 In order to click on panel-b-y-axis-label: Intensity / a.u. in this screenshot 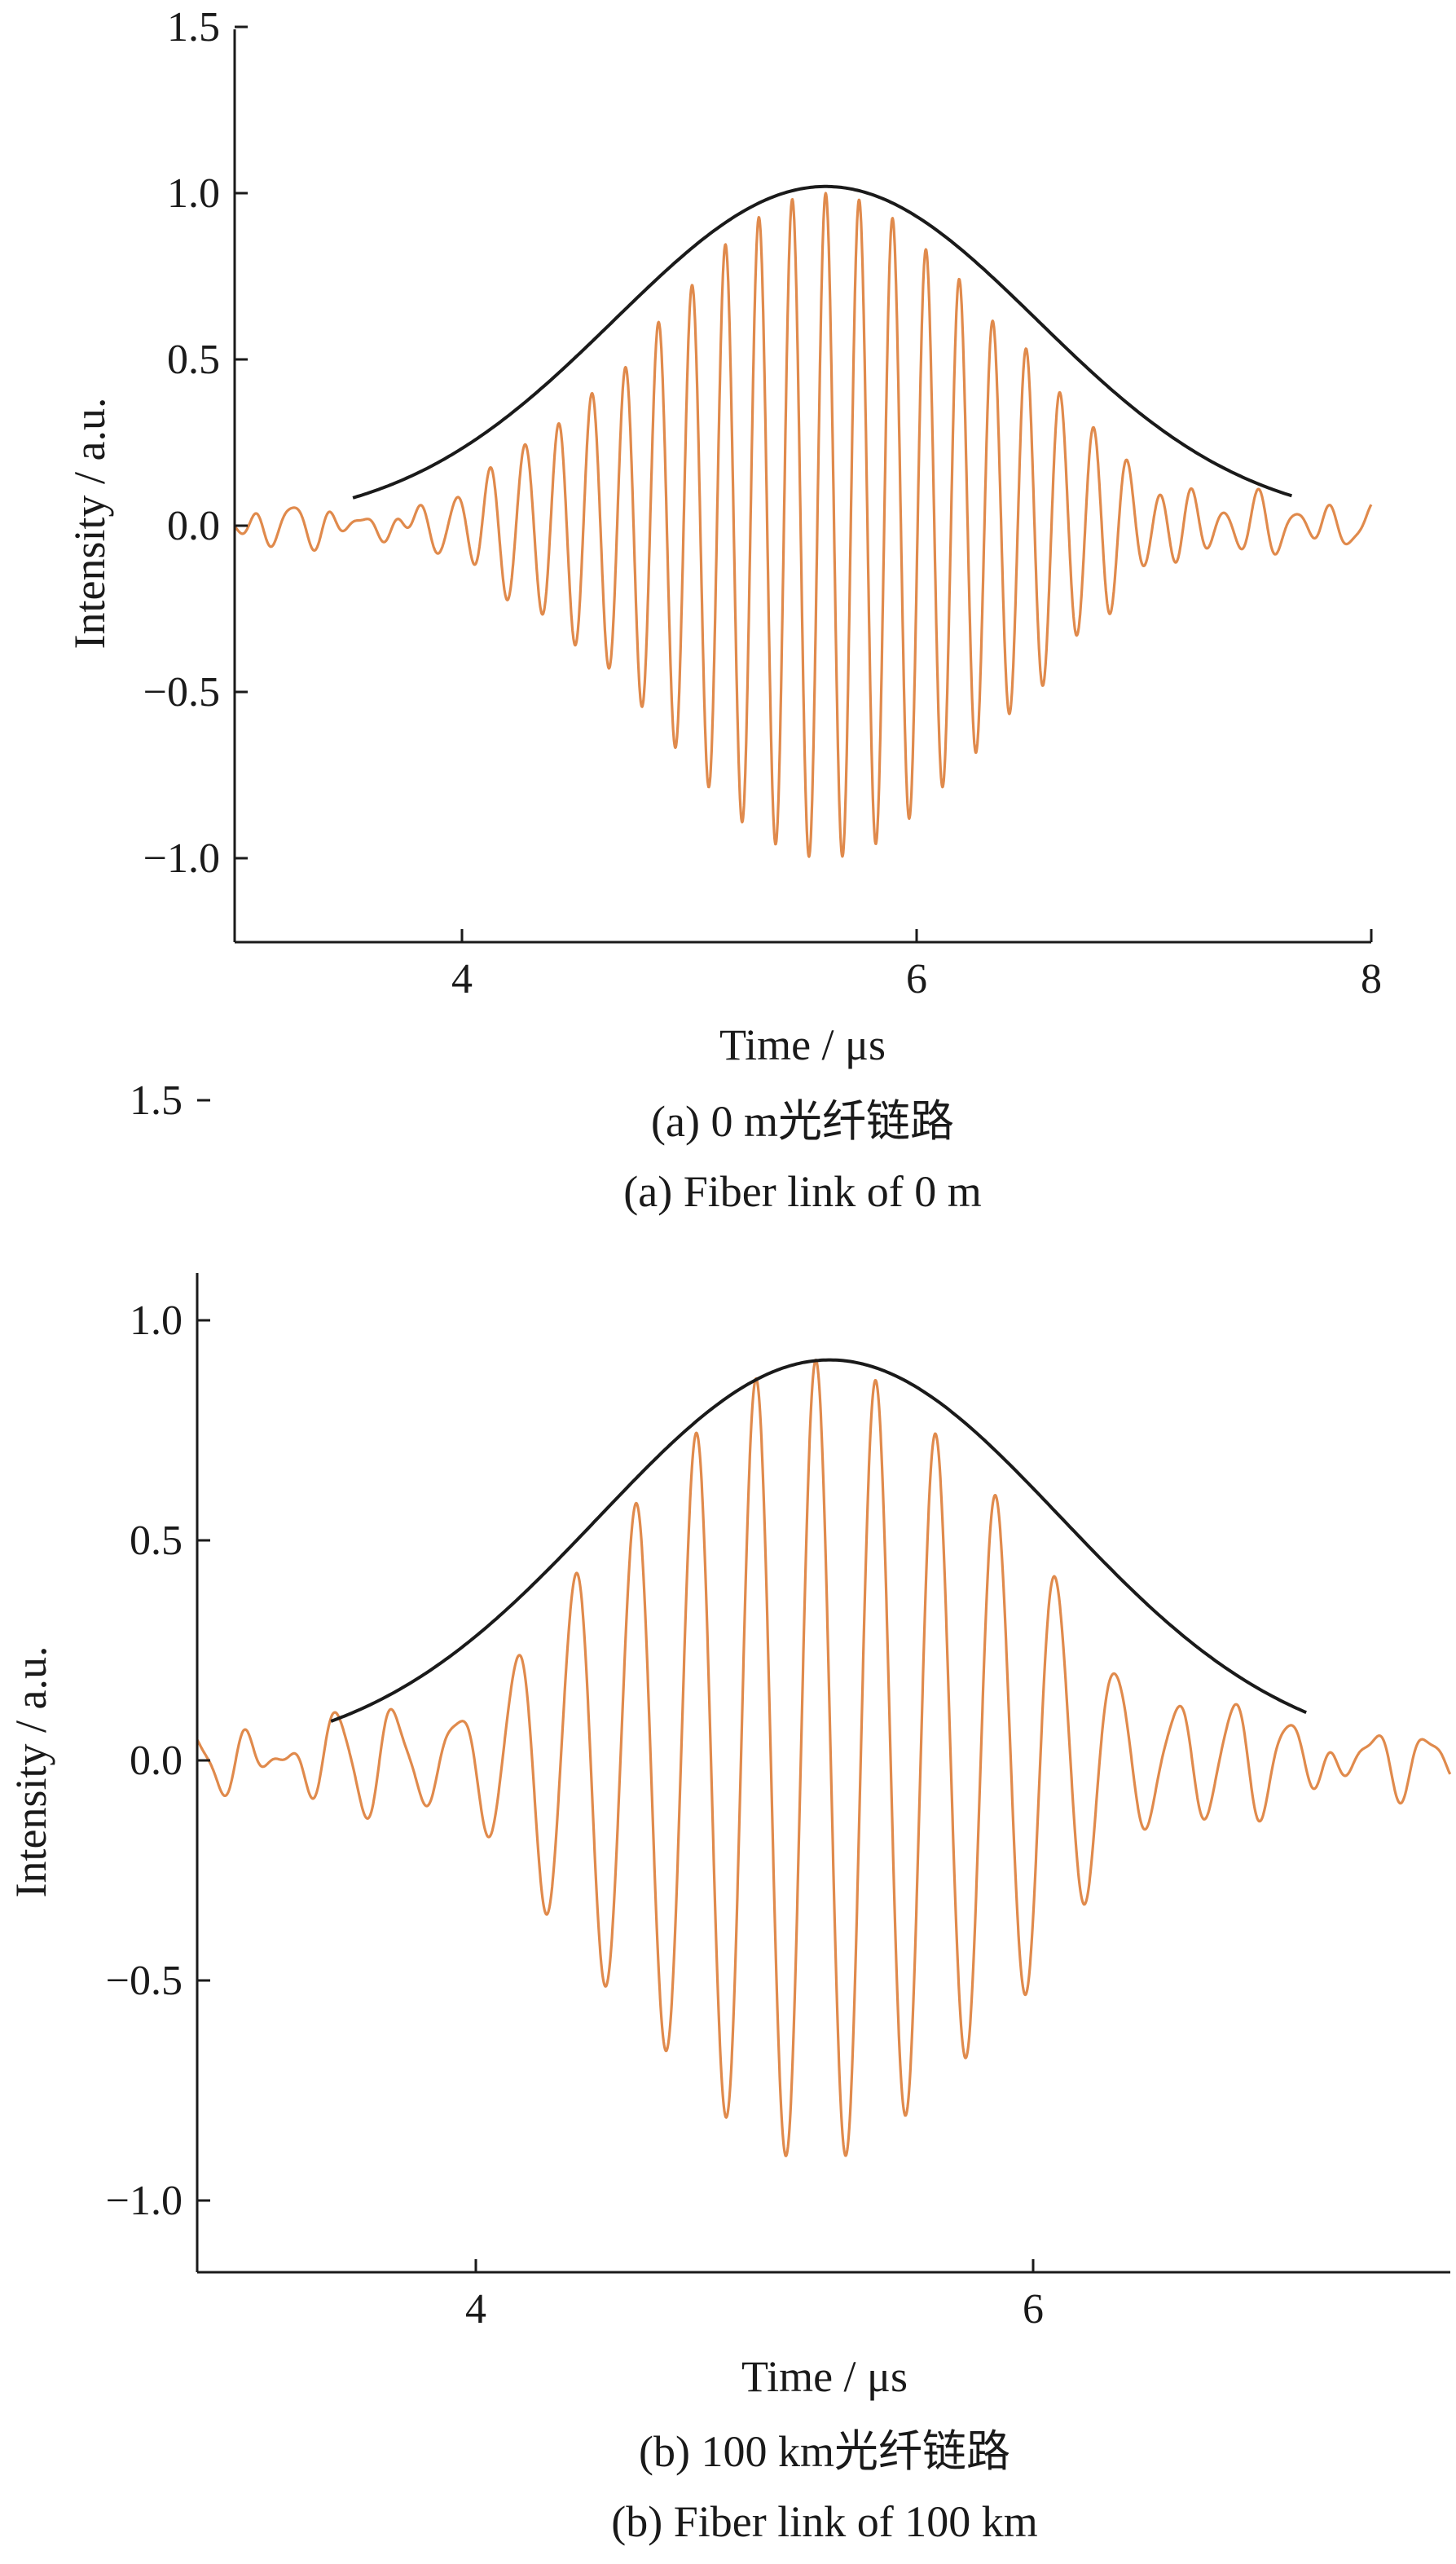, I will do `click(31, 1772)`.